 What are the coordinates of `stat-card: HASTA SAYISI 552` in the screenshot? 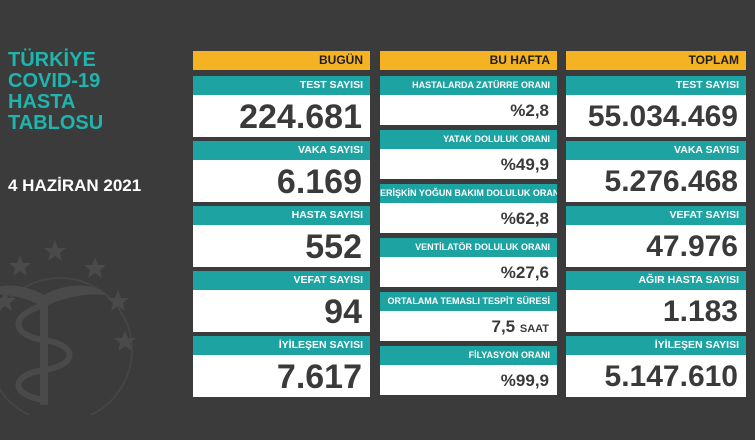 It's located at (281, 236).